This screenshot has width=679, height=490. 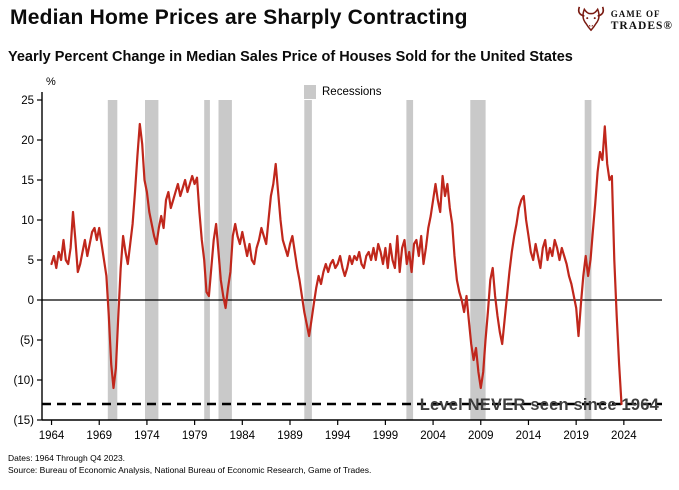 What do you see at coordinates (27, 101) in the screenshot?
I see `y-tick-label: 25` at bounding box center [27, 101].